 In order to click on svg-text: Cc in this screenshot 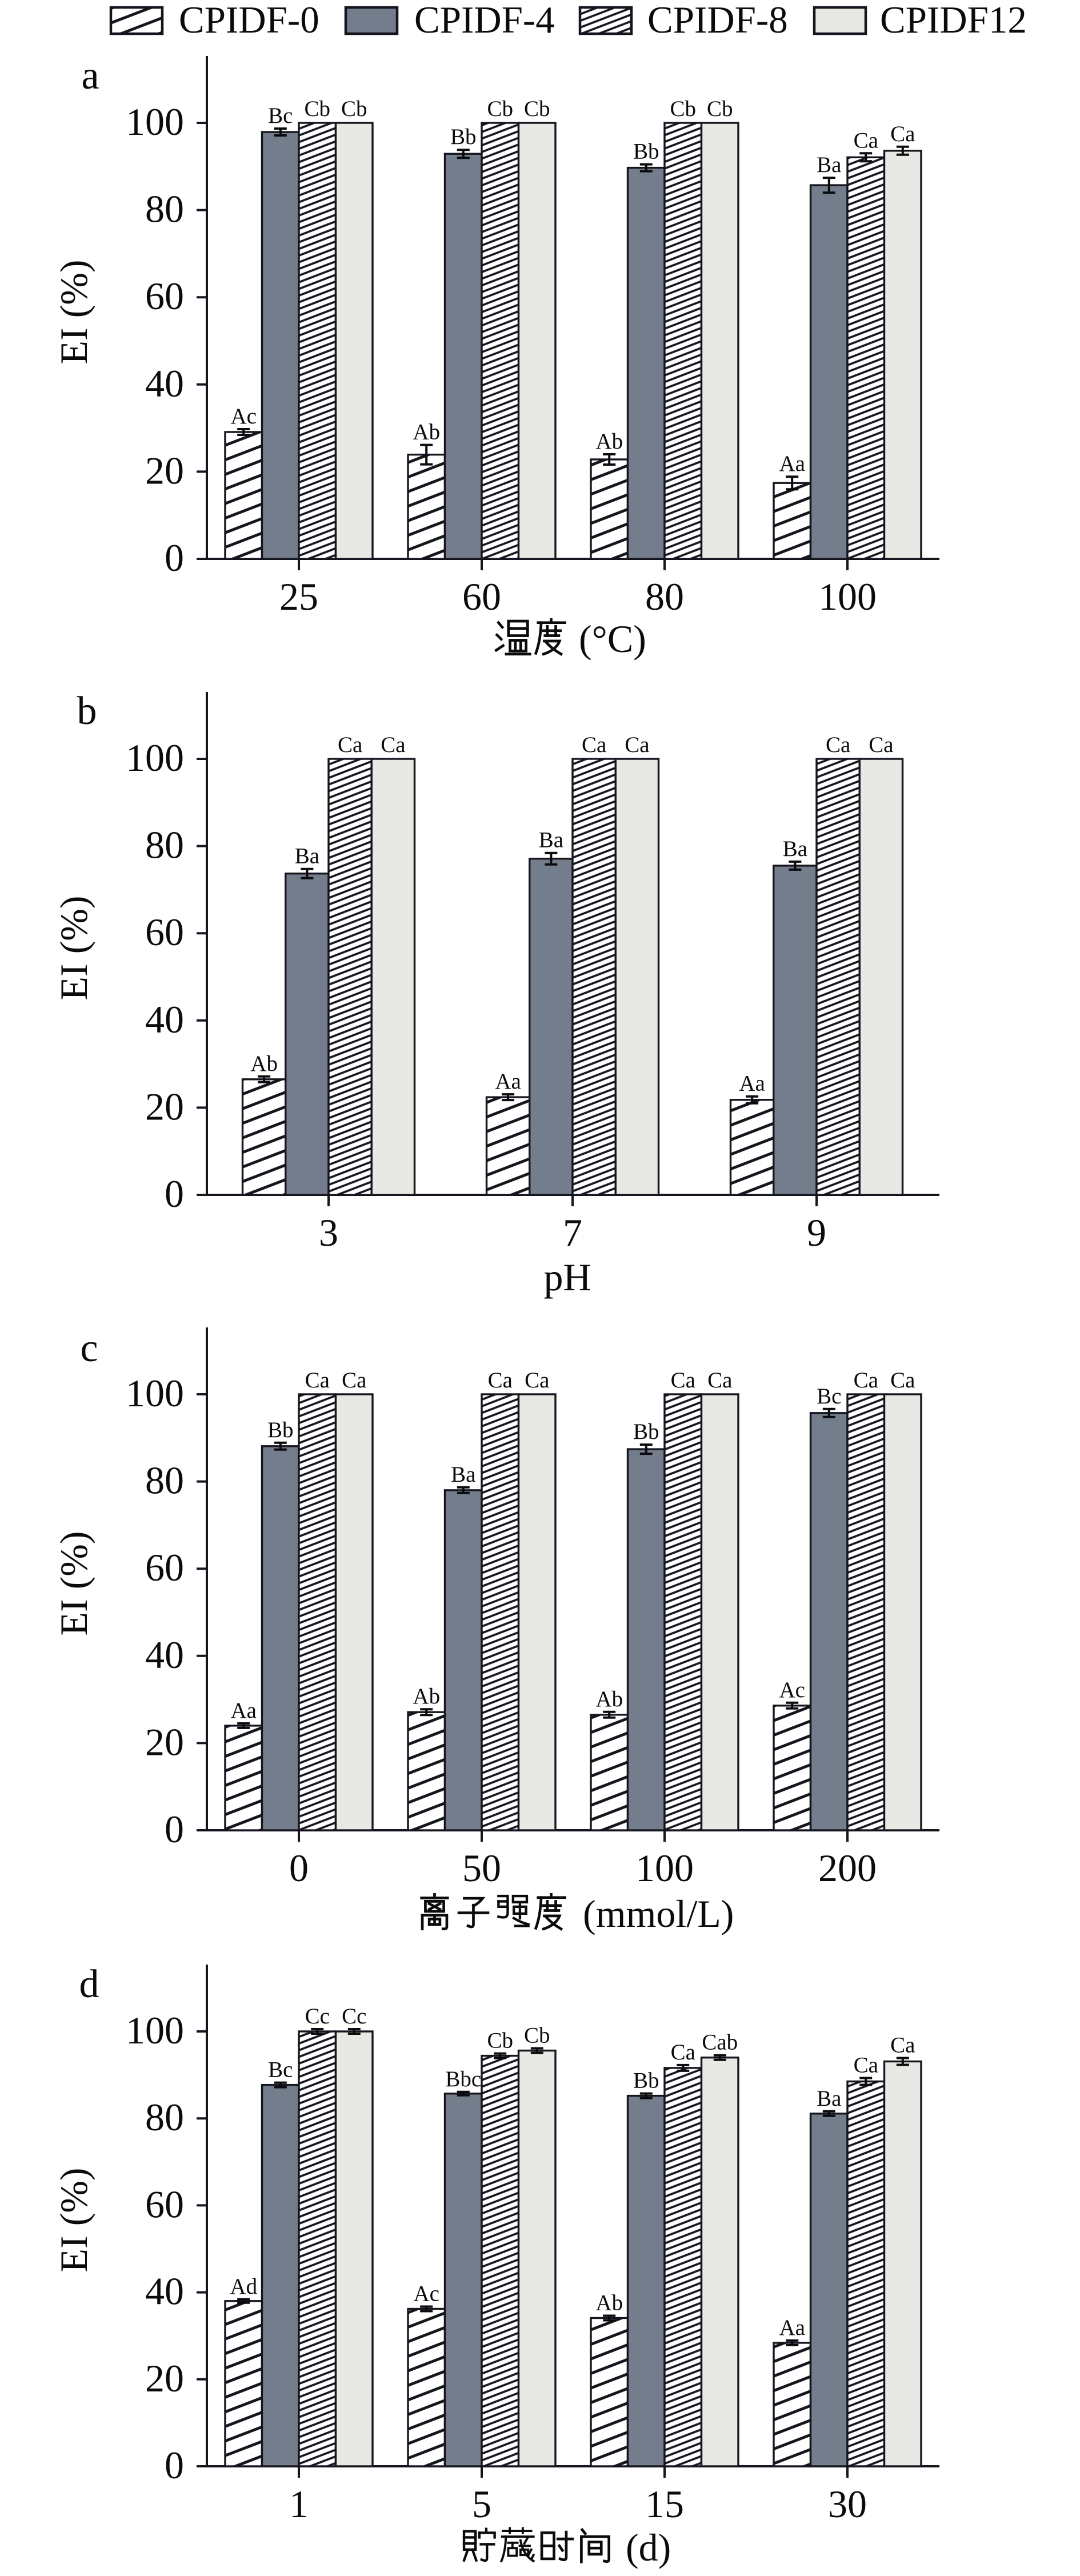, I will do `click(317, 2016)`.